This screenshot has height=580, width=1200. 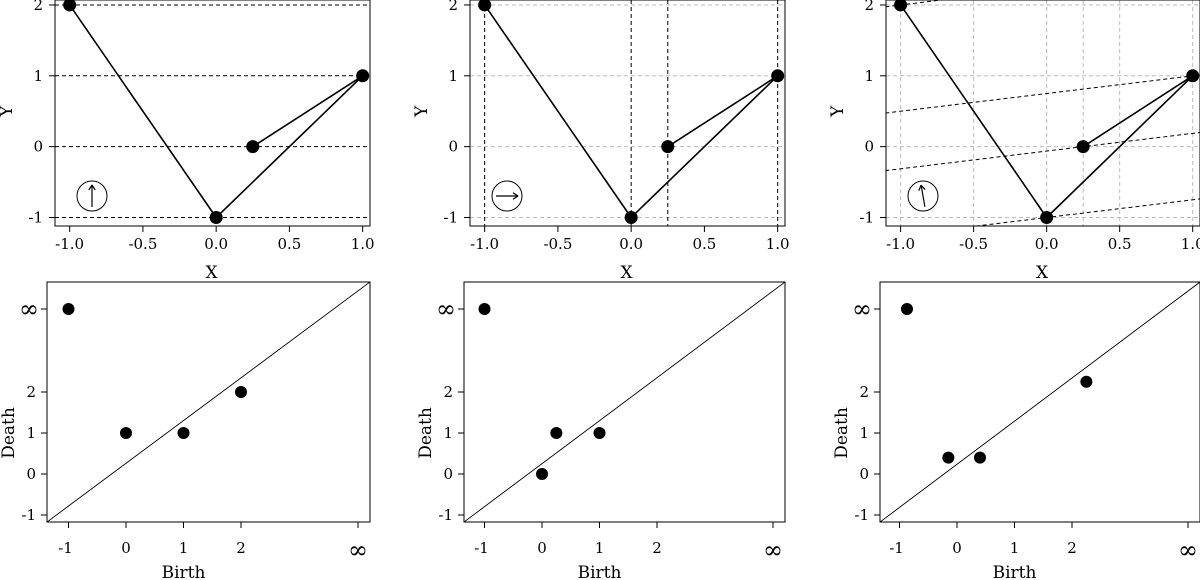 What do you see at coordinates (600, 571) in the screenshot?
I see `x-axis-label: Birth` at bounding box center [600, 571].